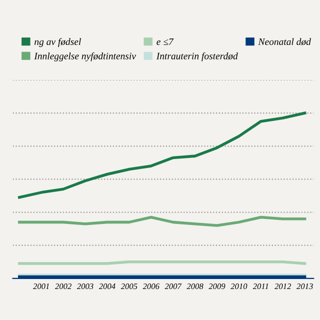 This screenshot has height=320, width=320. I want to click on legend-label: Intrauterin fosterdød, so click(197, 57).